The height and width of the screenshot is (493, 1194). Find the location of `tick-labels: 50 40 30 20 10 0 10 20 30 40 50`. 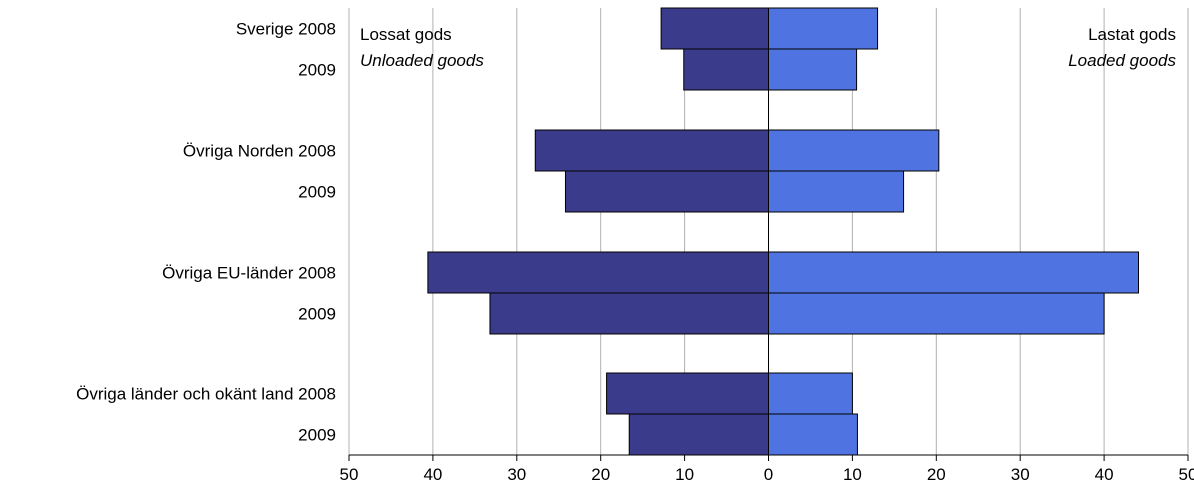

tick-labels: 50 40 30 20 10 0 10 20 30 40 50 is located at coordinates (767, 474).